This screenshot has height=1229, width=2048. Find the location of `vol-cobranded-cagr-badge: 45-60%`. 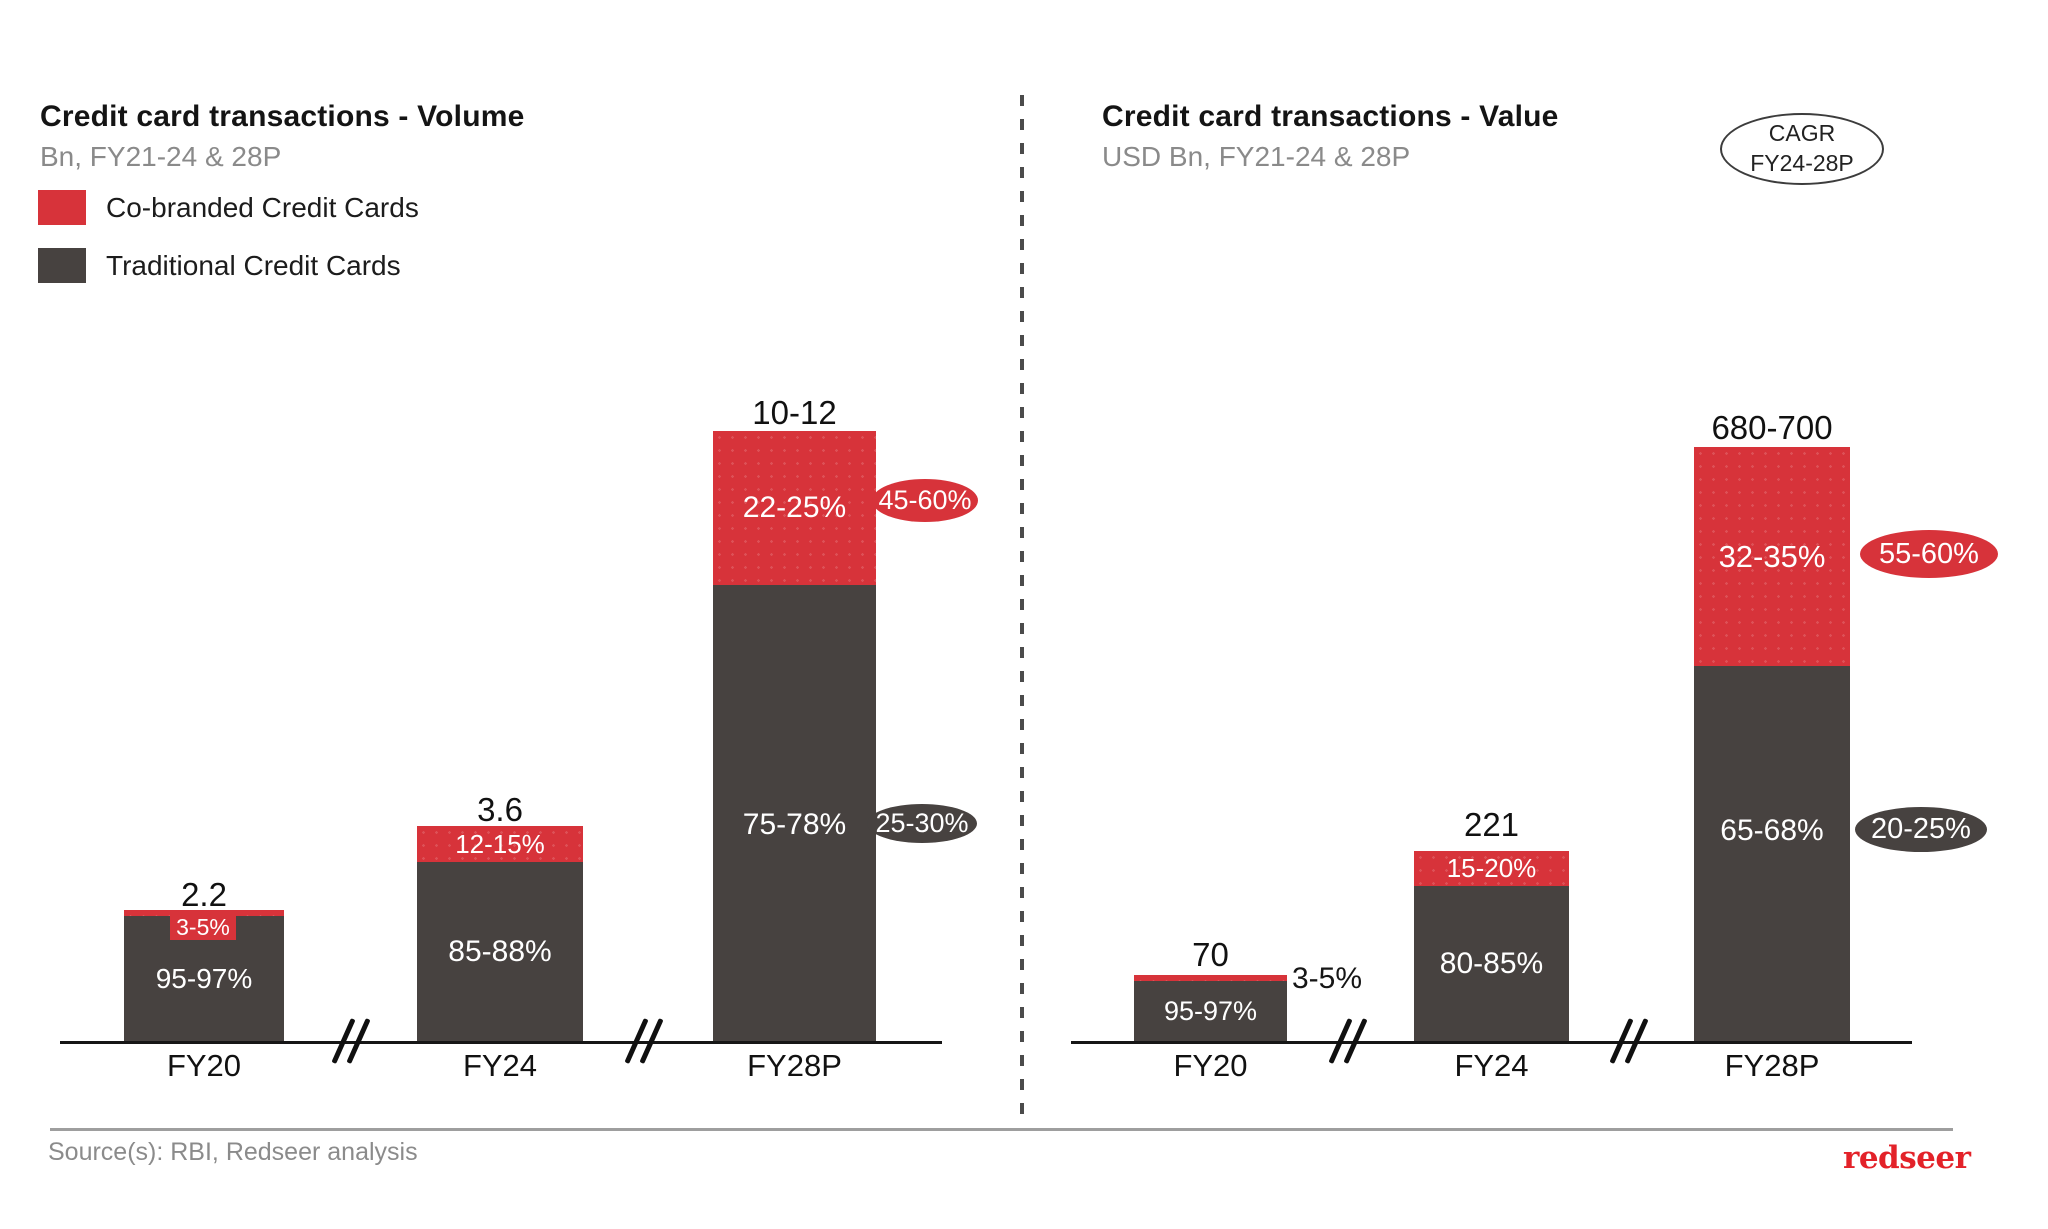

vol-cobranded-cagr-badge: 45-60% is located at coordinates (925, 500).